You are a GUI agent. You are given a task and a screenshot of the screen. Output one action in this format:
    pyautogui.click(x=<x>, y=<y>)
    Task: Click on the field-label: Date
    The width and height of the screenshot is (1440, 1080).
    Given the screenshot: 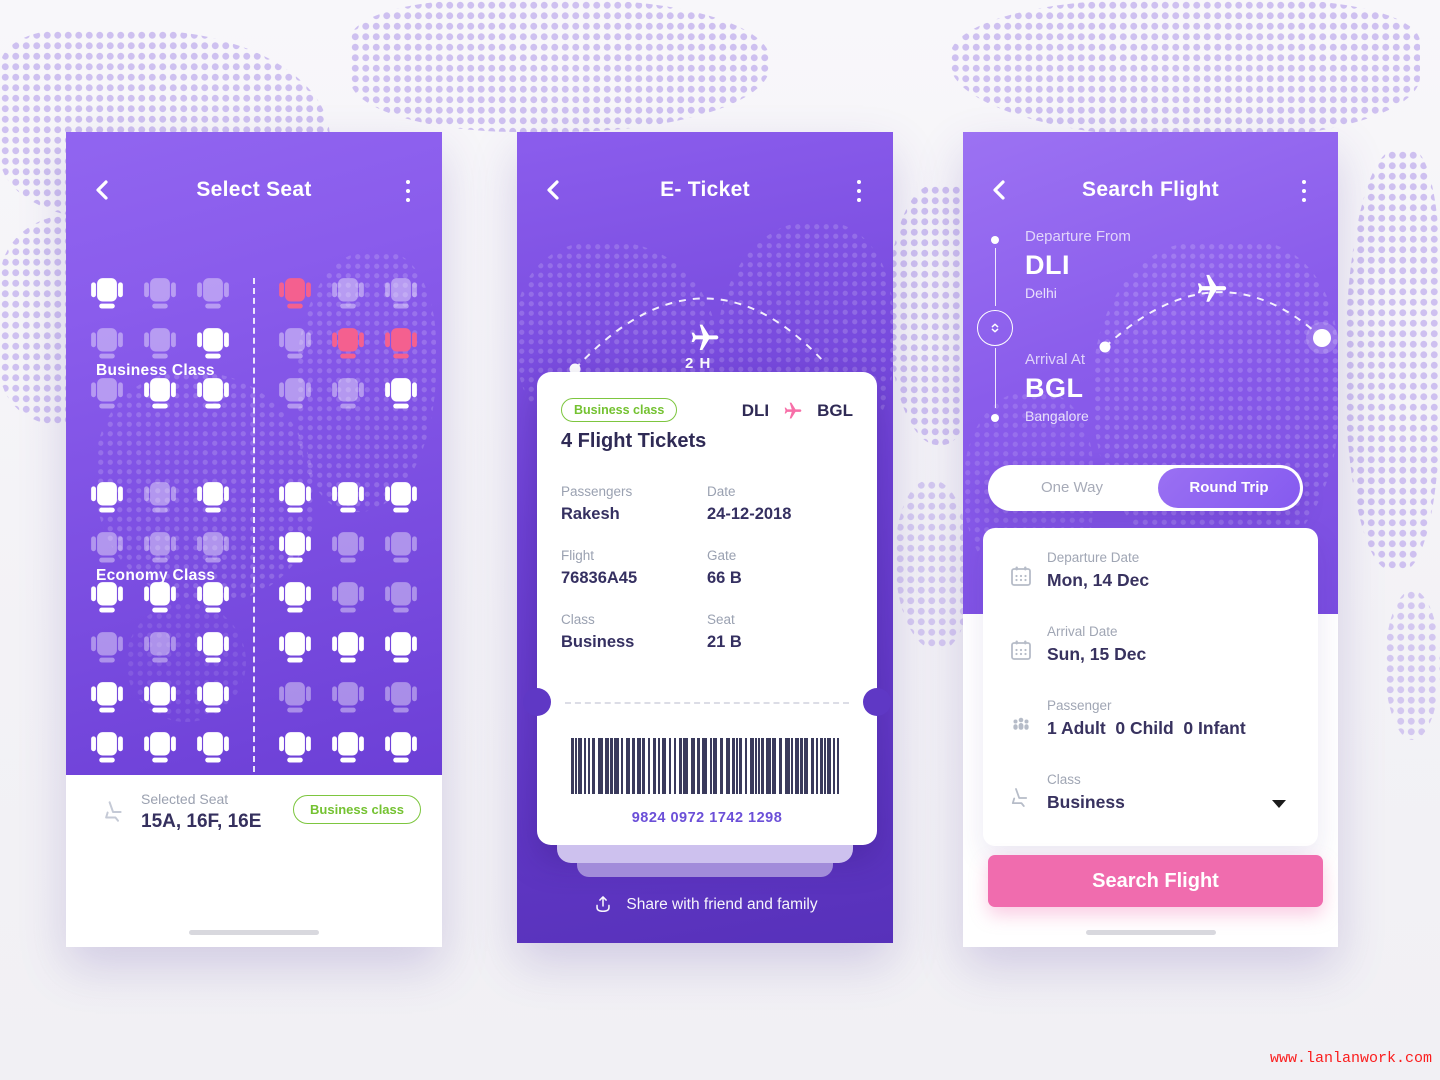 What is the action you would take?
    pyautogui.click(x=721, y=491)
    